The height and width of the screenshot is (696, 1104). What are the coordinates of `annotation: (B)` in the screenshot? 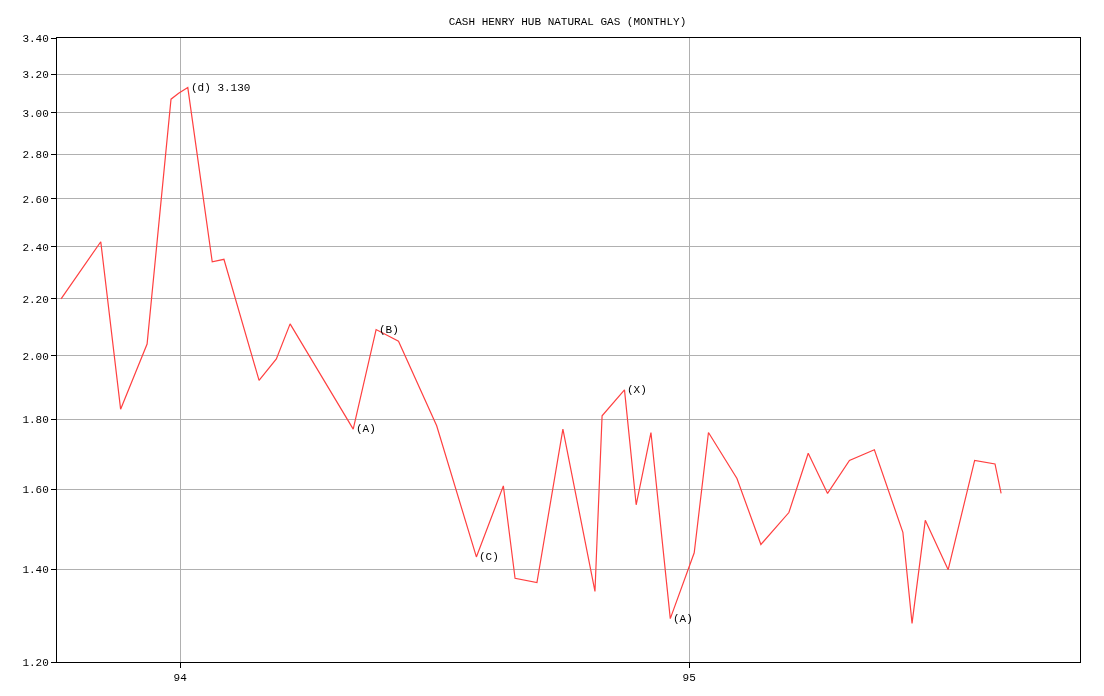 It's located at (389, 330).